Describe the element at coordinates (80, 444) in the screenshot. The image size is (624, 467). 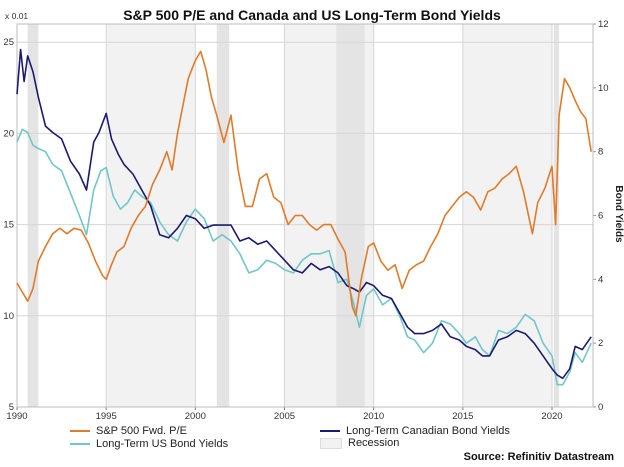
I see `legend-swatch-us` at that location.